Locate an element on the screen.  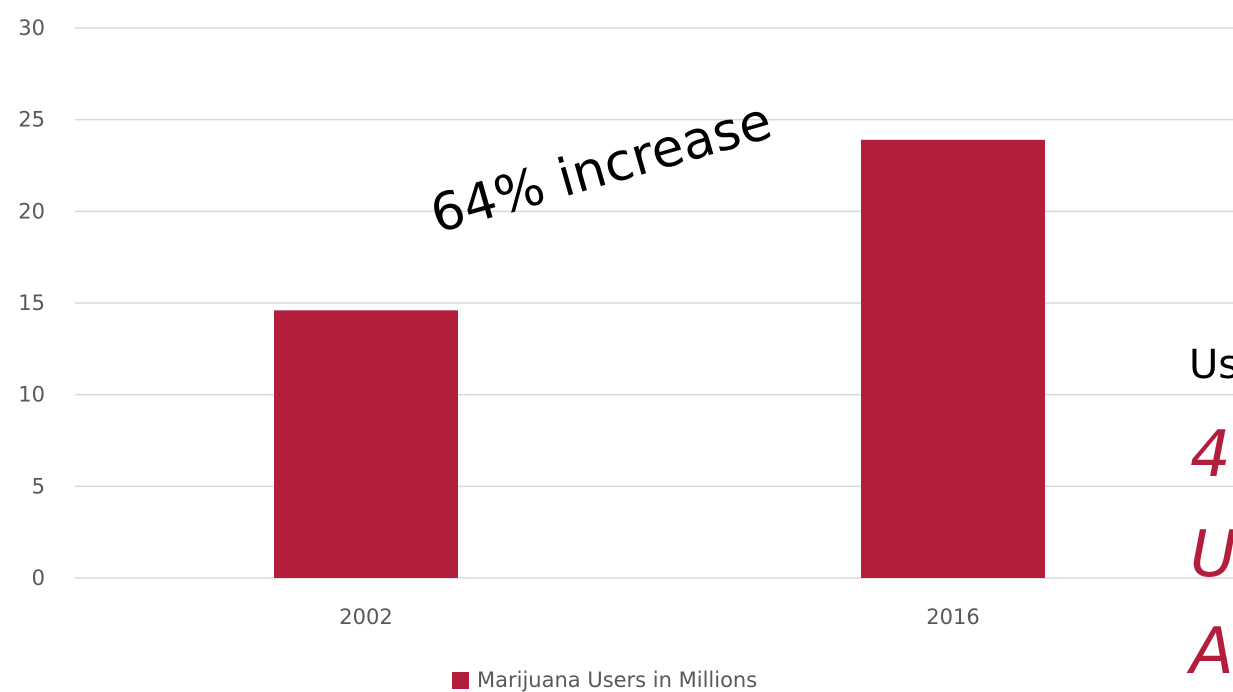
y-tick-label: 25 is located at coordinates (31, 120).